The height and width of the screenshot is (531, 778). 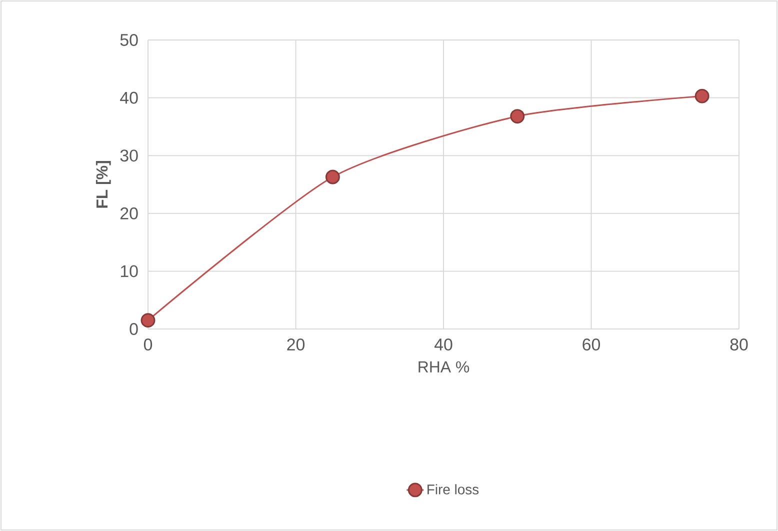 What do you see at coordinates (443, 344) in the screenshot?
I see `x-tick-label: 40` at bounding box center [443, 344].